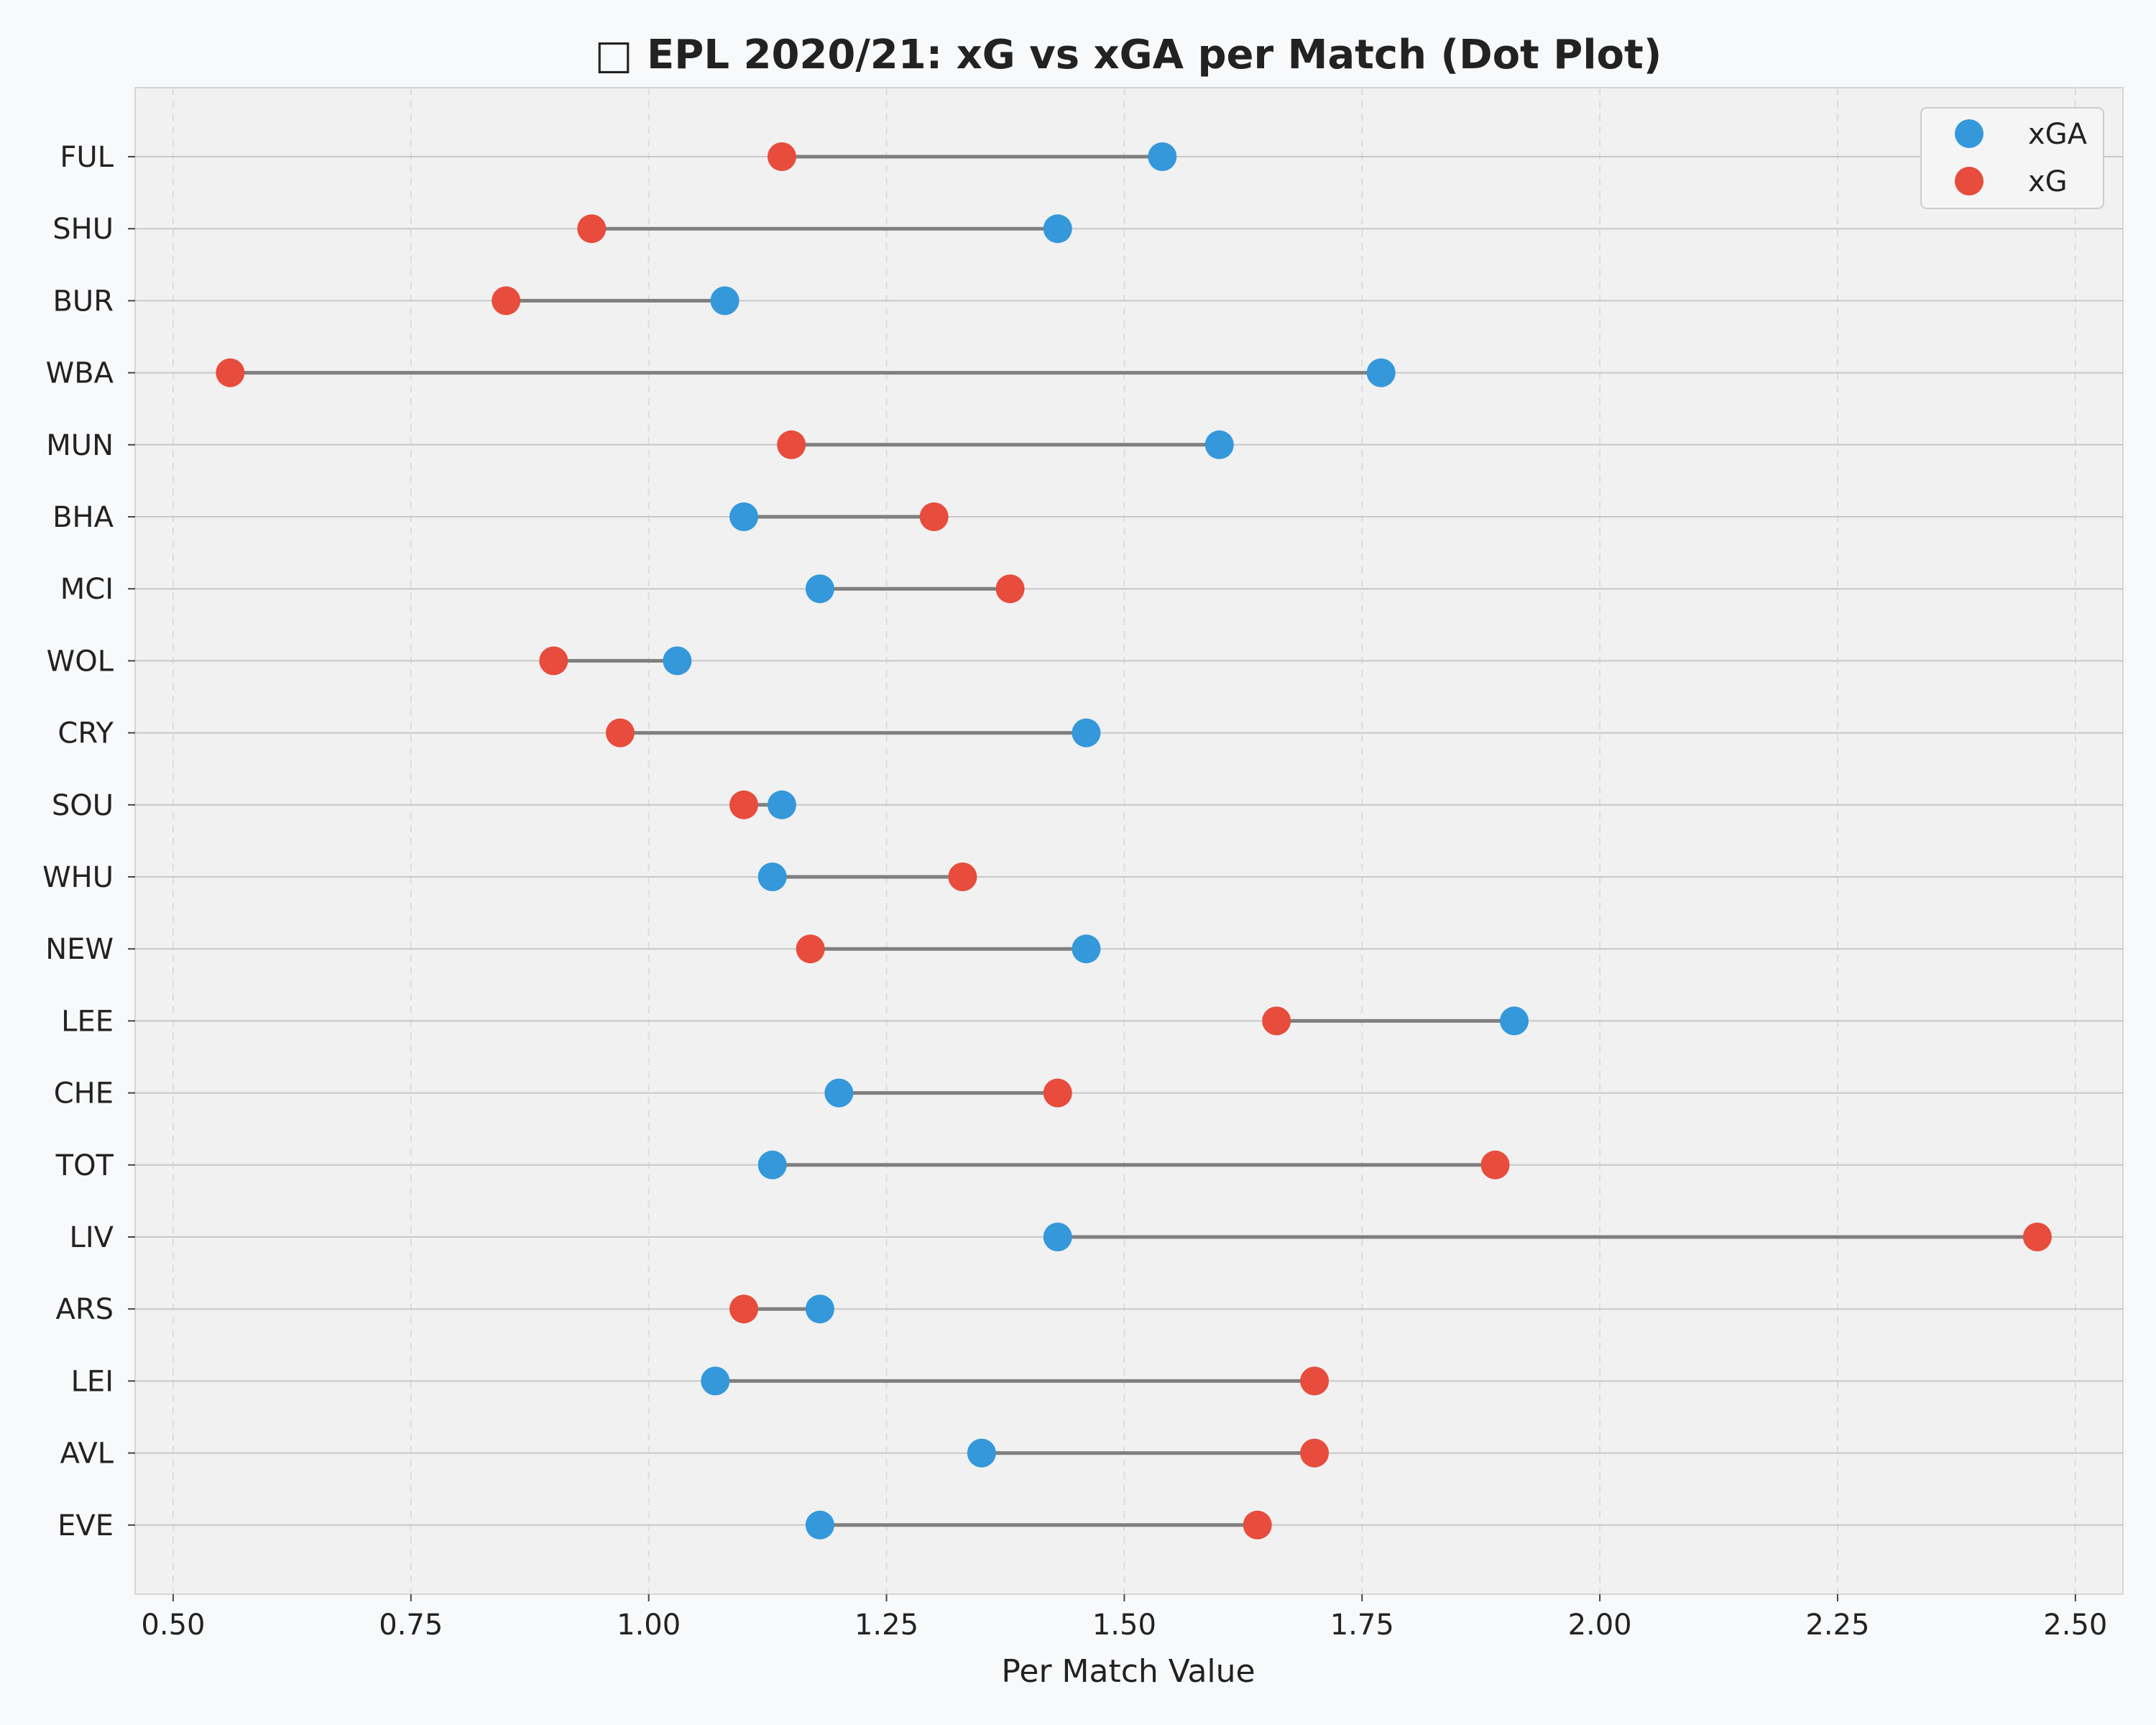 This screenshot has width=2156, height=1725. Describe the element at coordinates (85, 1309) in the screenshot. I see `y-tick-label: ARS` at that location.